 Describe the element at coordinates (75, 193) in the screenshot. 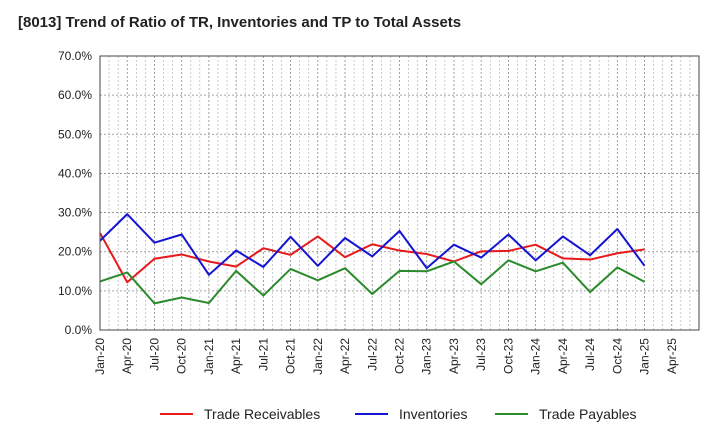

I see `y-axis-tick-labels: 0.0% 10.0% 20.0% 30.0% 40.0% 50.0% 60.0% 70.0%` at that location.